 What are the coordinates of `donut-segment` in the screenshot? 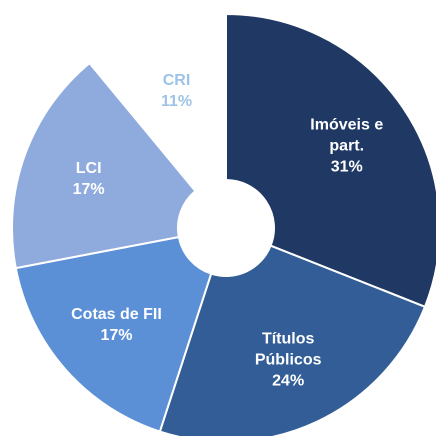 It's located at (157, 102).